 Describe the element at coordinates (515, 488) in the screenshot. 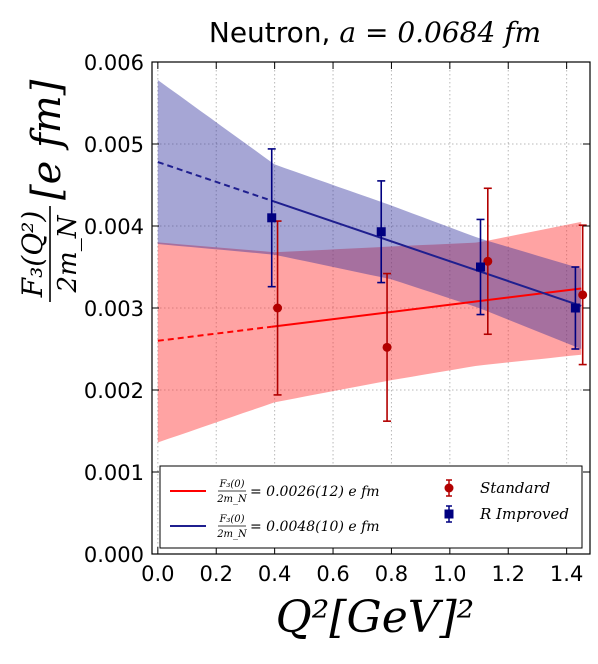

I see `legend-series-label: Standard` at that location.